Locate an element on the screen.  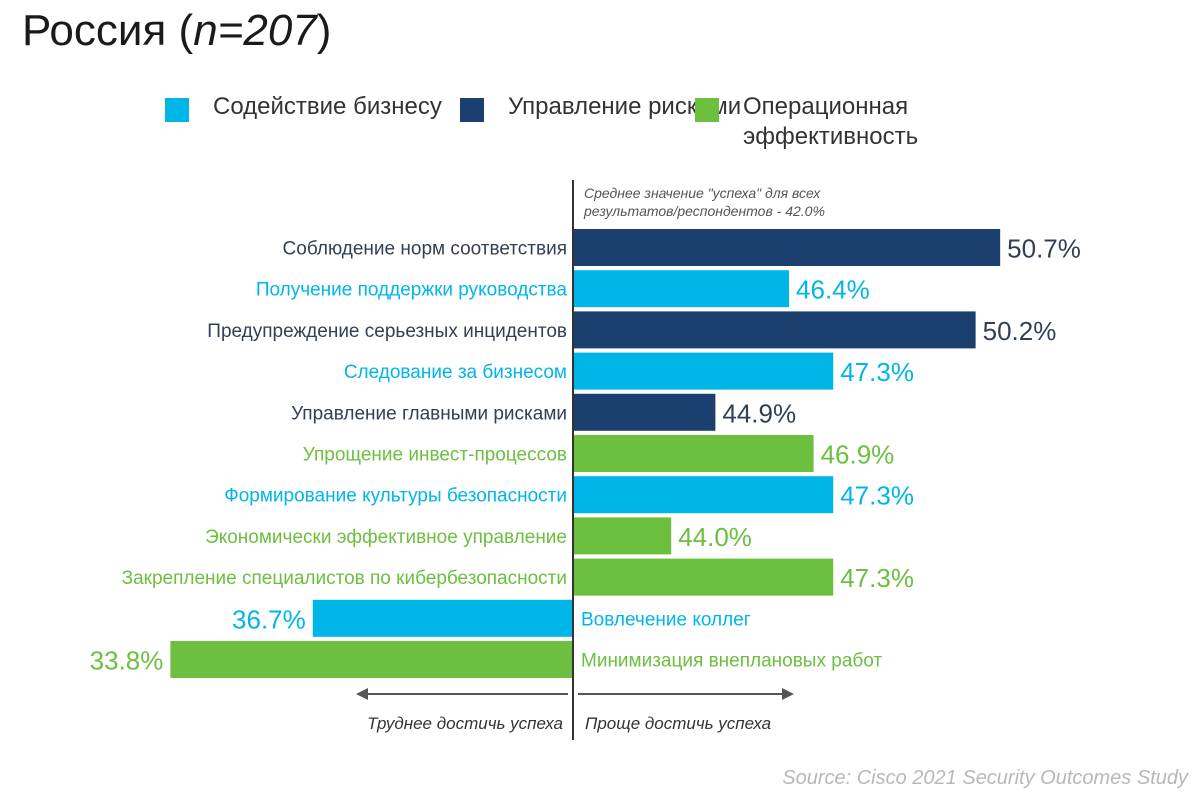
value-label-1: 46.4% is located at coordinates (833, 290).